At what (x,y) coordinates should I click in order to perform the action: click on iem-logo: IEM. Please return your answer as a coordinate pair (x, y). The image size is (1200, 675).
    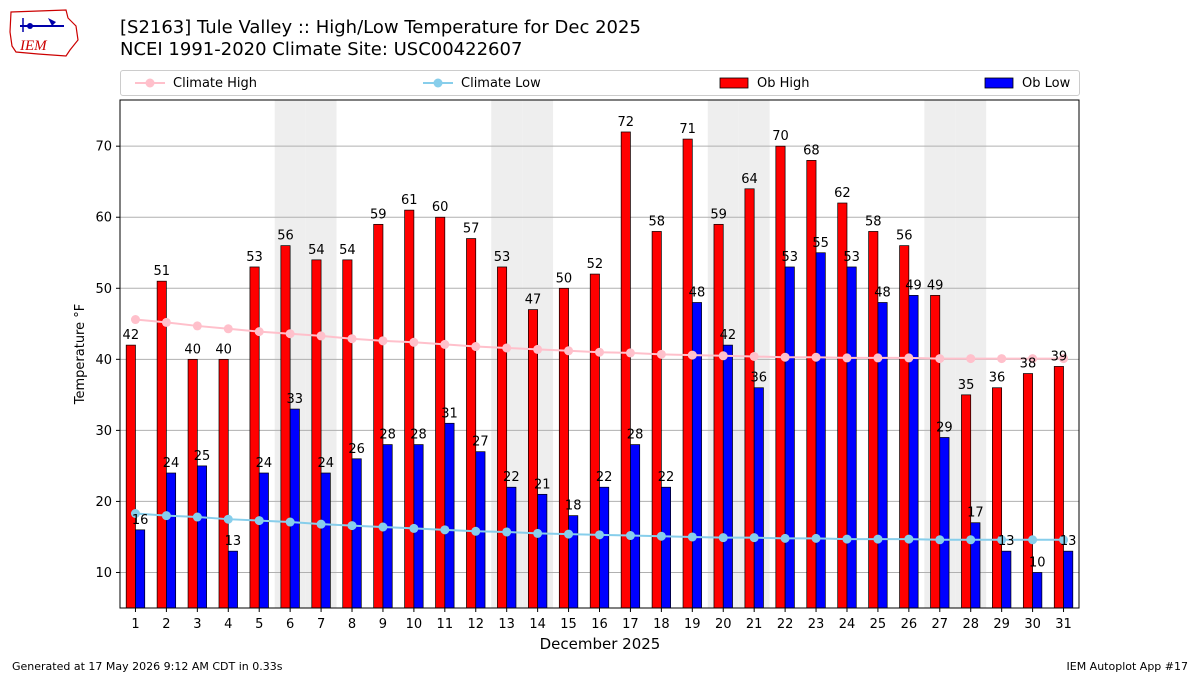
    Looking at the image, I should click on (44, 33).